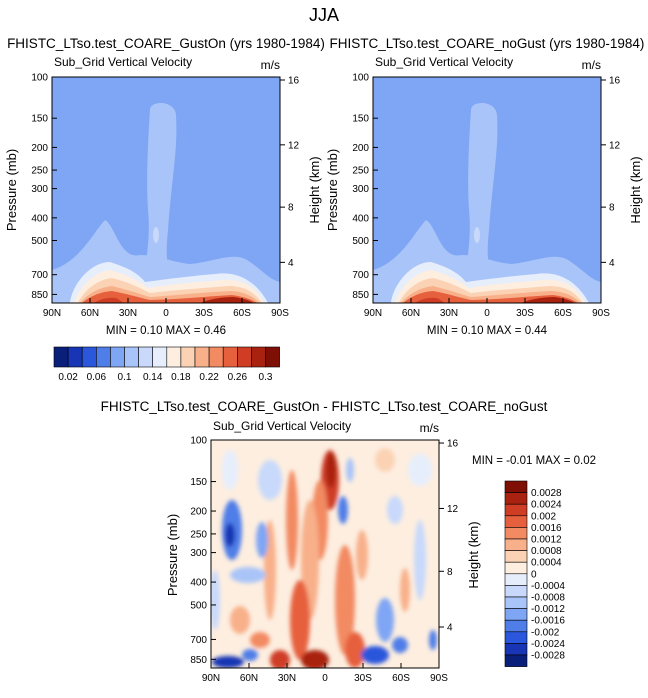  Describe the element at coordinates (198, 605) in the screenshot. I see `y-tick-label: 500` at that location.